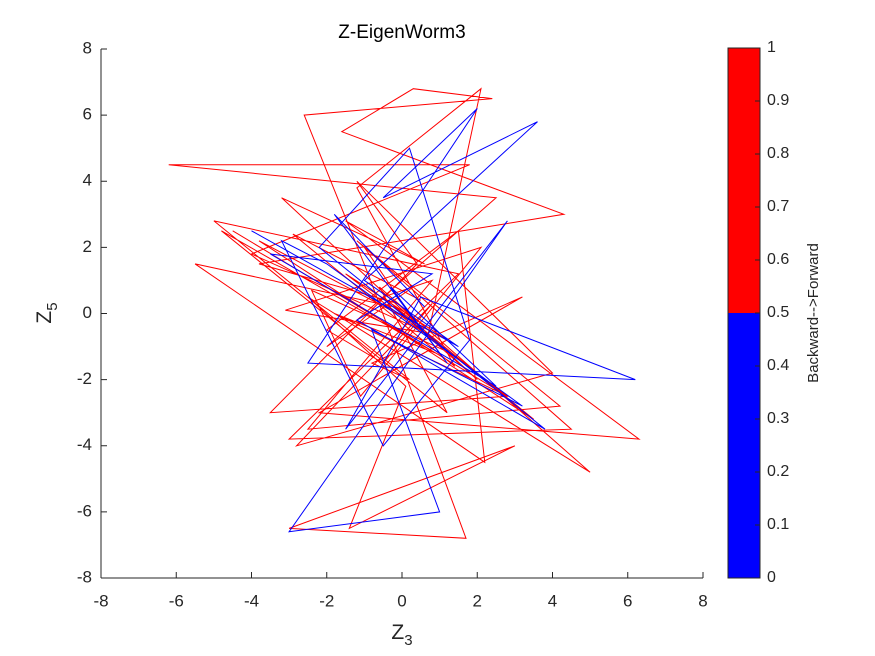 This screenshot has height=656, width=875. I want to click on x-label-text: Z, so click(397, 632).